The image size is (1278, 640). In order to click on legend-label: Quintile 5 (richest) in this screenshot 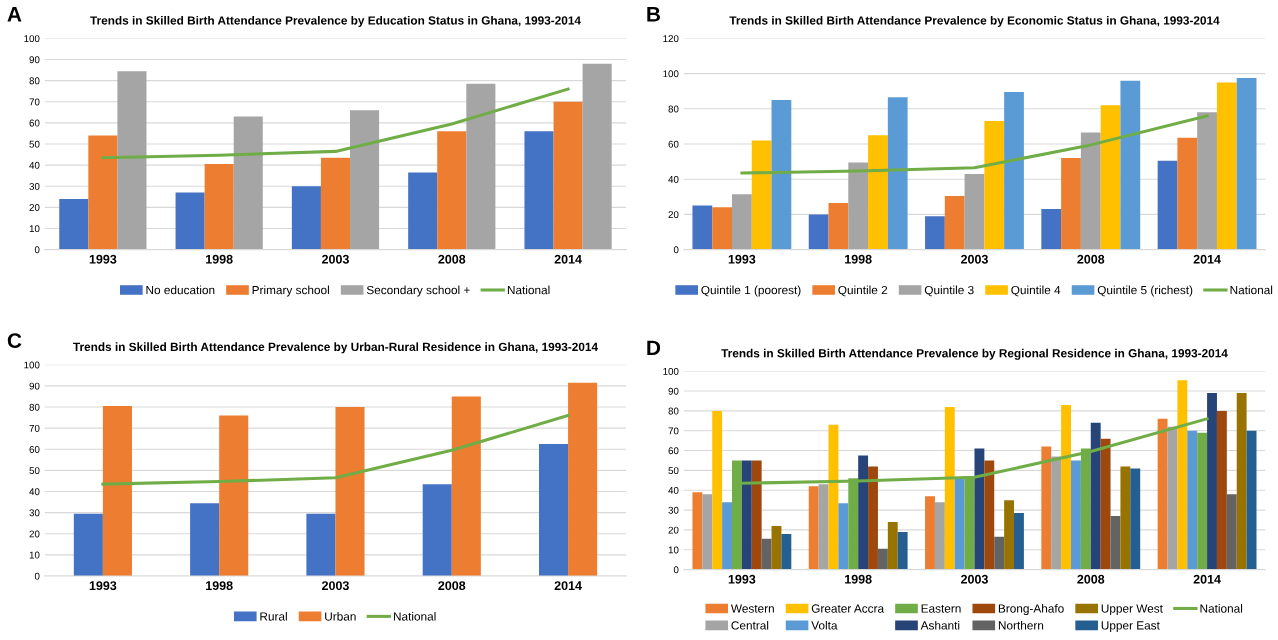, I will do `click(1145, 291)`.